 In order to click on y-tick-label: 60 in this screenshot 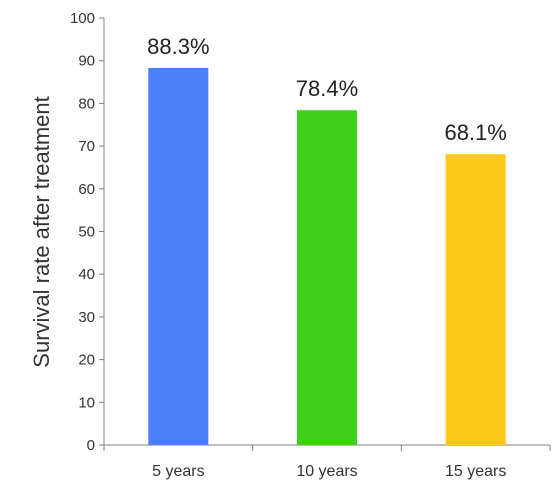, I will do `click(86, 189)`.